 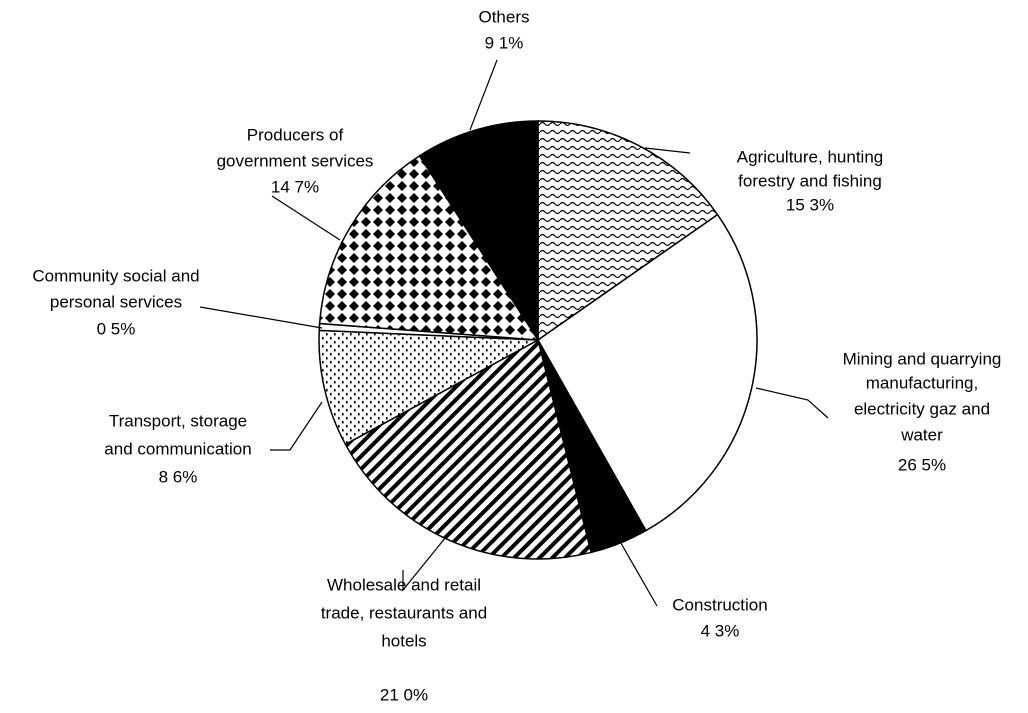 I want to click on slice-label: trade, restaurants and, so click(x=404, y=612).